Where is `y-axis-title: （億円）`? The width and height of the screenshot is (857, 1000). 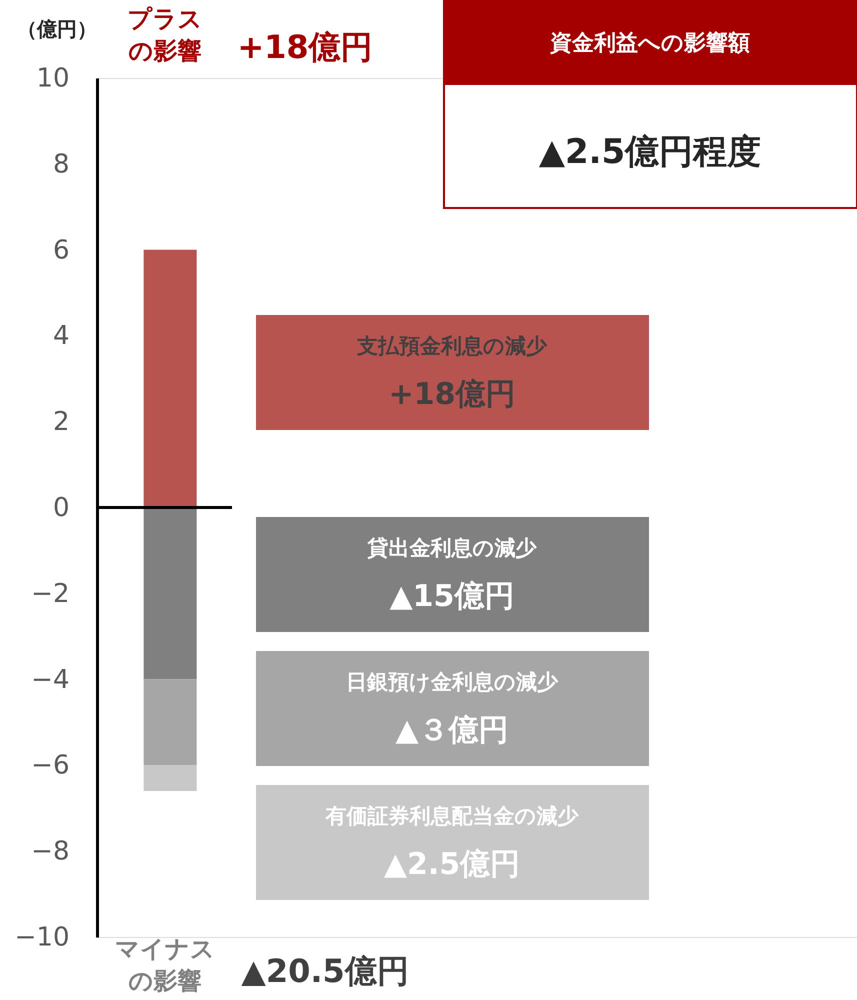 y-axis-title: （億円） is located at coordinates (57, 29).